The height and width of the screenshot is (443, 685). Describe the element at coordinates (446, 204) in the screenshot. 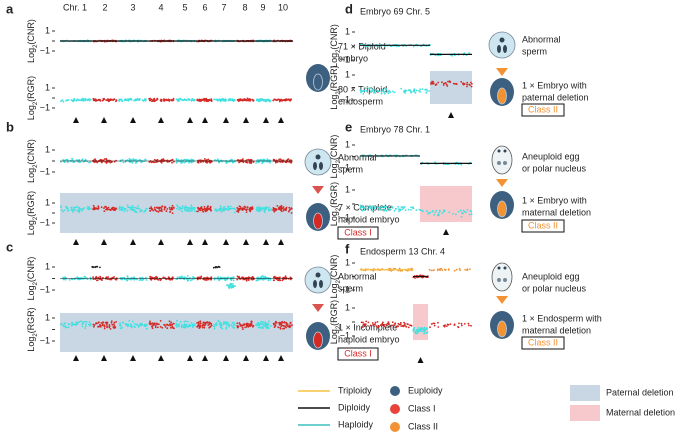

I see `deletion-band` at that location.